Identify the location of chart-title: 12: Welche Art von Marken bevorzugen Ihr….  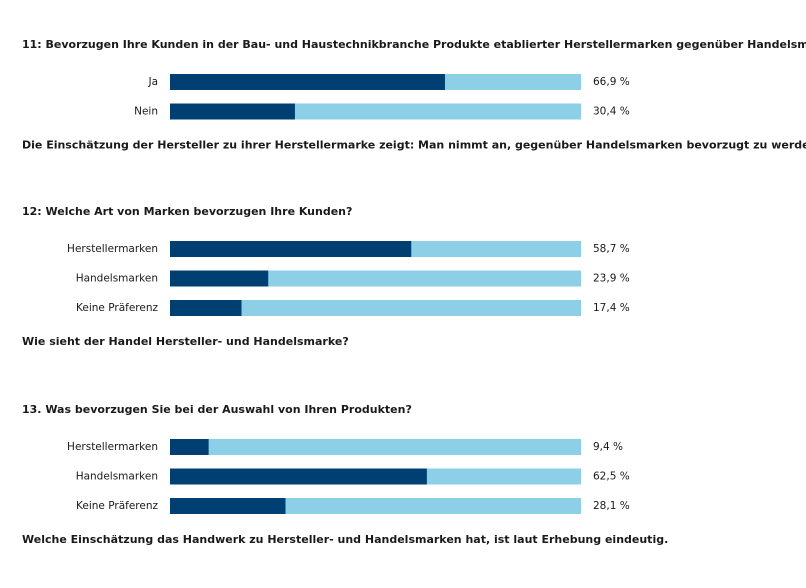
(187, 211).